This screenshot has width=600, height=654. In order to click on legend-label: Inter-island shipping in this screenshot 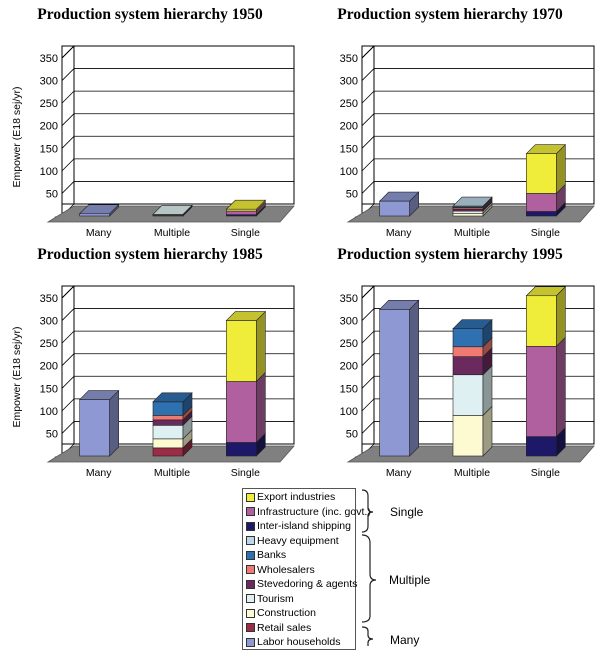, I will do `click(304, 526)`.